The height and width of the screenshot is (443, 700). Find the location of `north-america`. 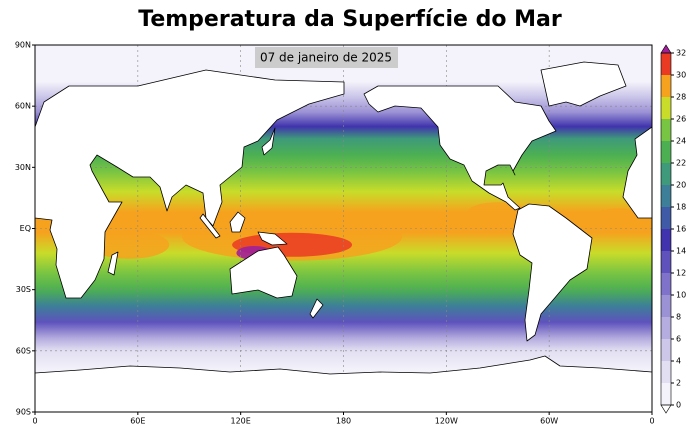

north-america is located at coordinates (460, 148).